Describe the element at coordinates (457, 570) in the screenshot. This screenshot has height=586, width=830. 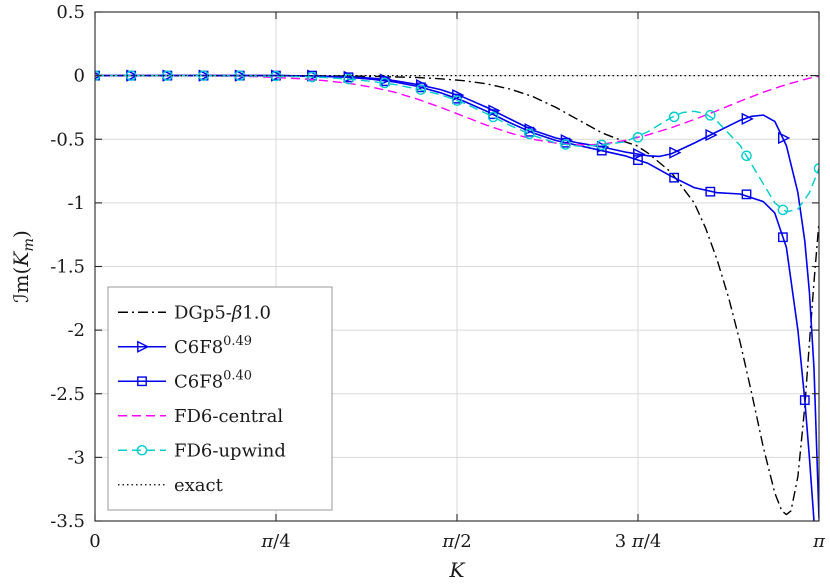
I see `x-axis-label: K` at that location.